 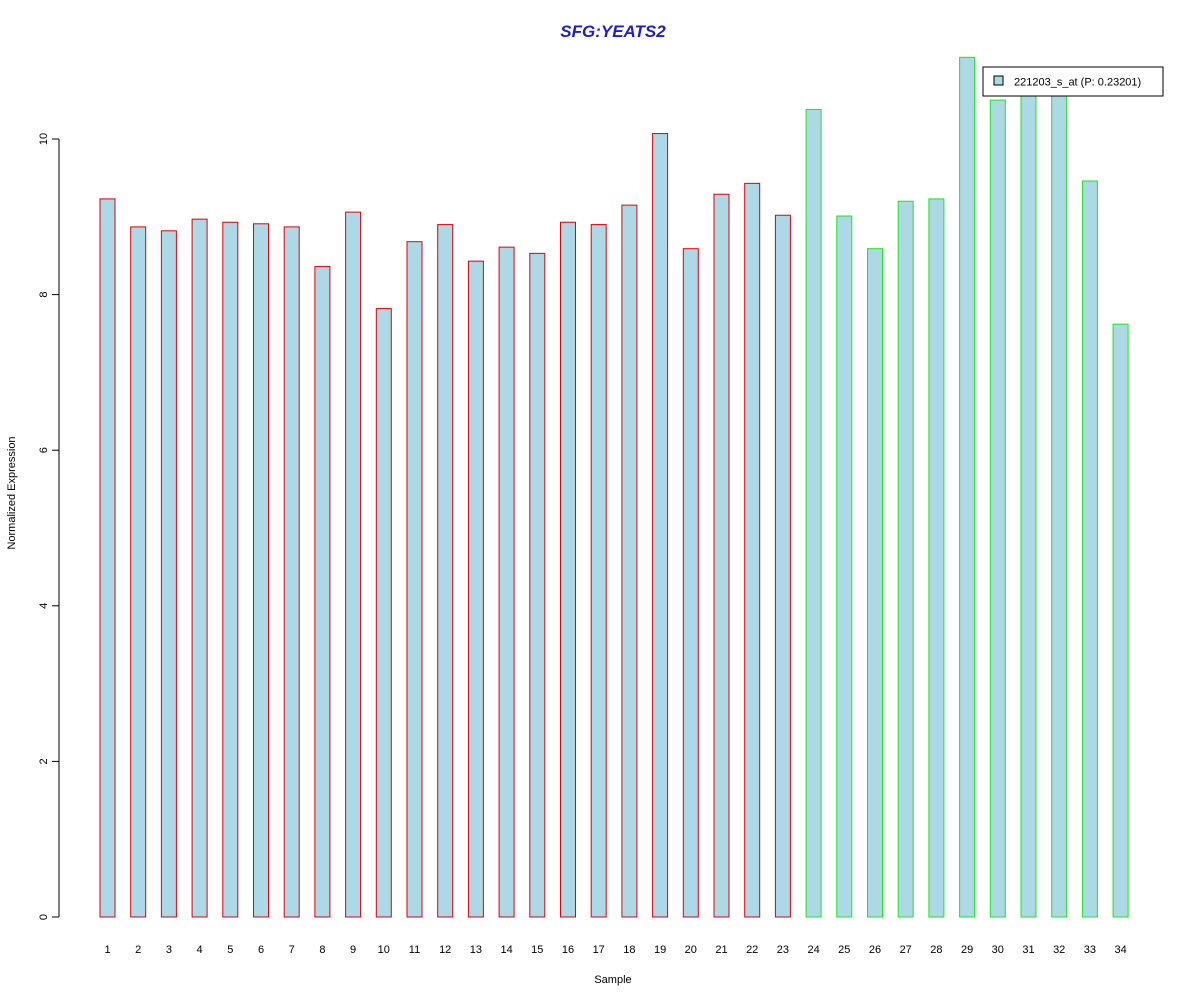 I want to click on x-tick-label: 7, so click(x=292, y=950).